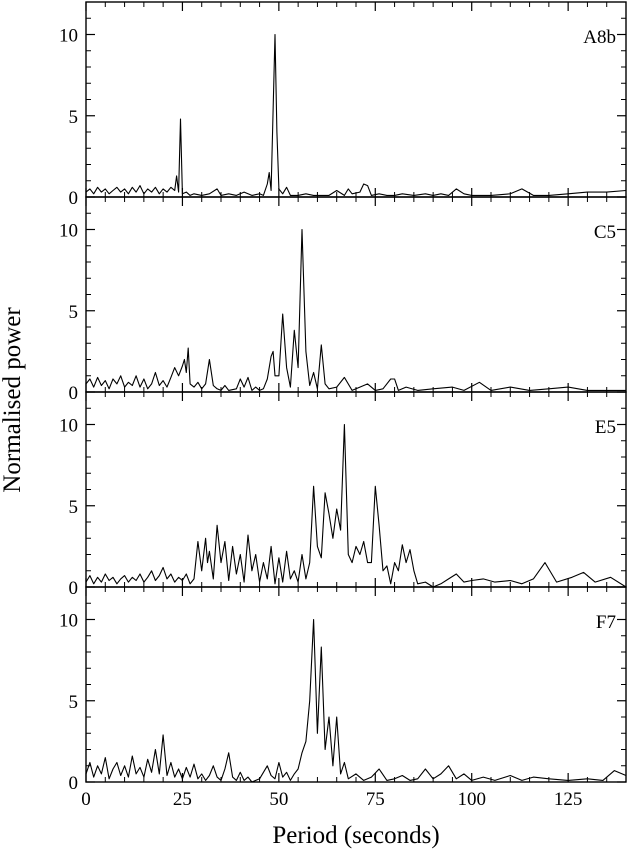 The width and height of the screenshot is (628, 850). Describe the element at coordinates (568, 799) in the screenshot. I see `x-tick-label: 125` at that location.